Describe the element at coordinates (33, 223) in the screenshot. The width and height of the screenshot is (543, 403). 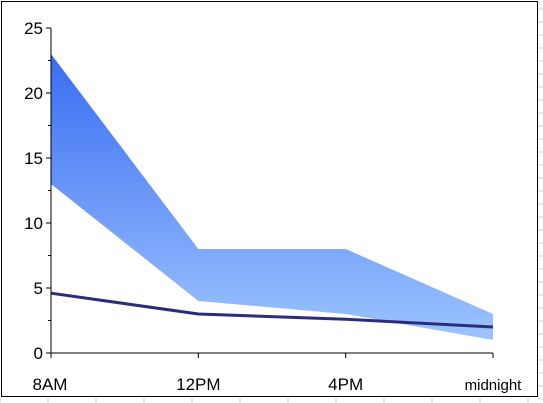
I see `y-tick-label: 10` at that location.